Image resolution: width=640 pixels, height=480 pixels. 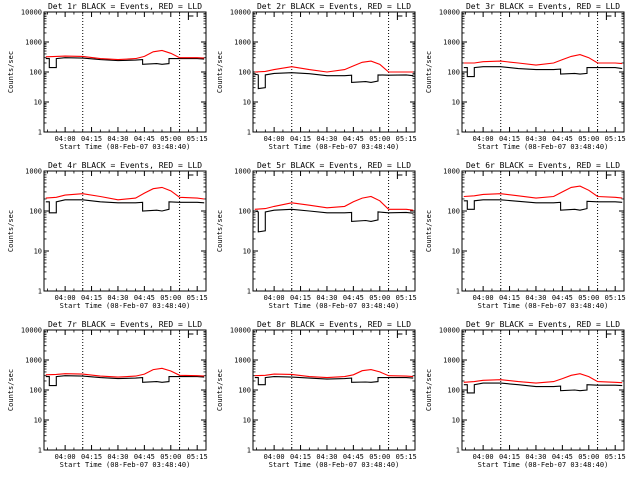 I want to click on panel-title: Det 1r BLACK = Events, RED = LLD, so click(x=125, y=6).